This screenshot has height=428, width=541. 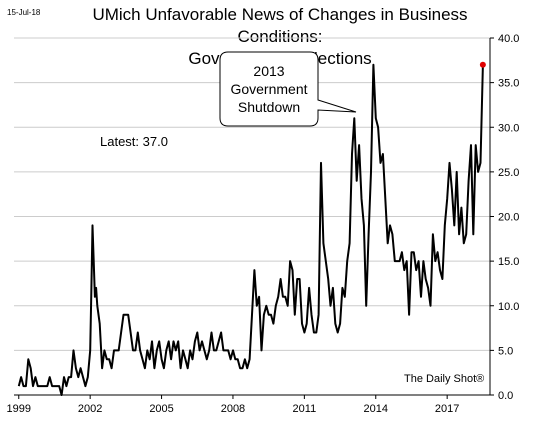 I want to click on annotation-callout: 2013 Government Shutdown, so click(x=288, y=89).